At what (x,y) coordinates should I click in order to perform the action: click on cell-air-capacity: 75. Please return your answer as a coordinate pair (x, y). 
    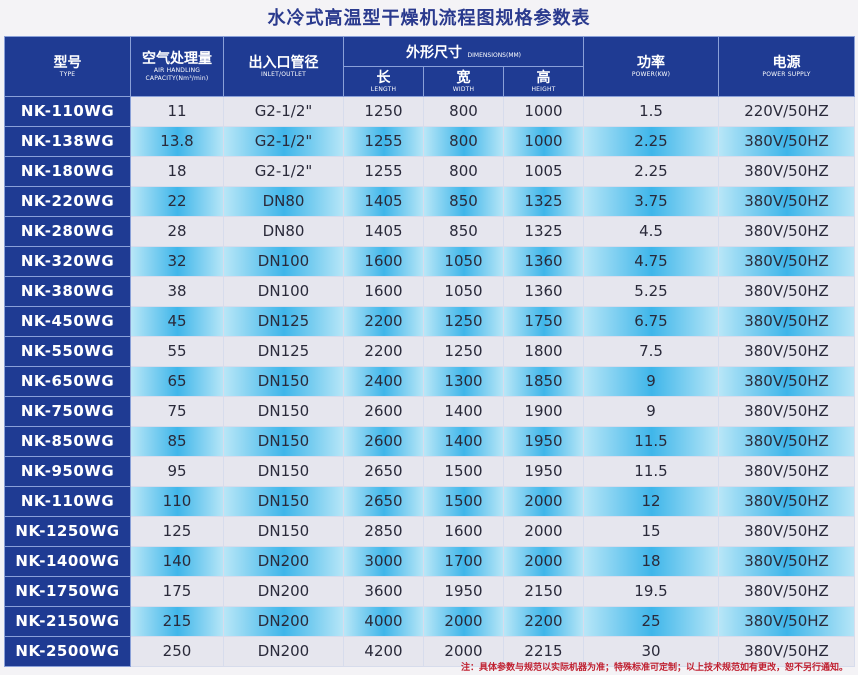
    Looking at the image, I should click on (177, 411).